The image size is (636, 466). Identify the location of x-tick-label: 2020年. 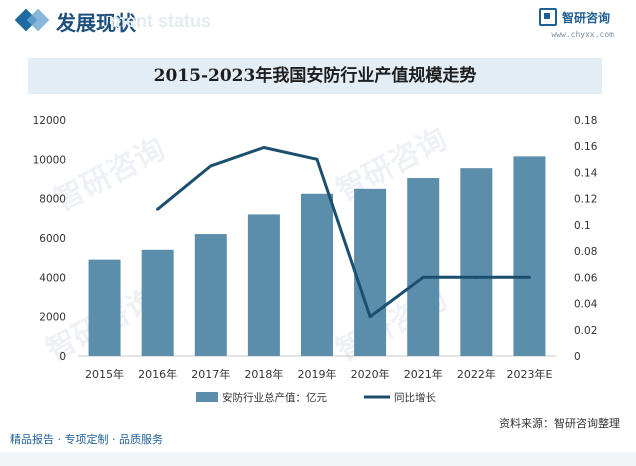
(370, 374).